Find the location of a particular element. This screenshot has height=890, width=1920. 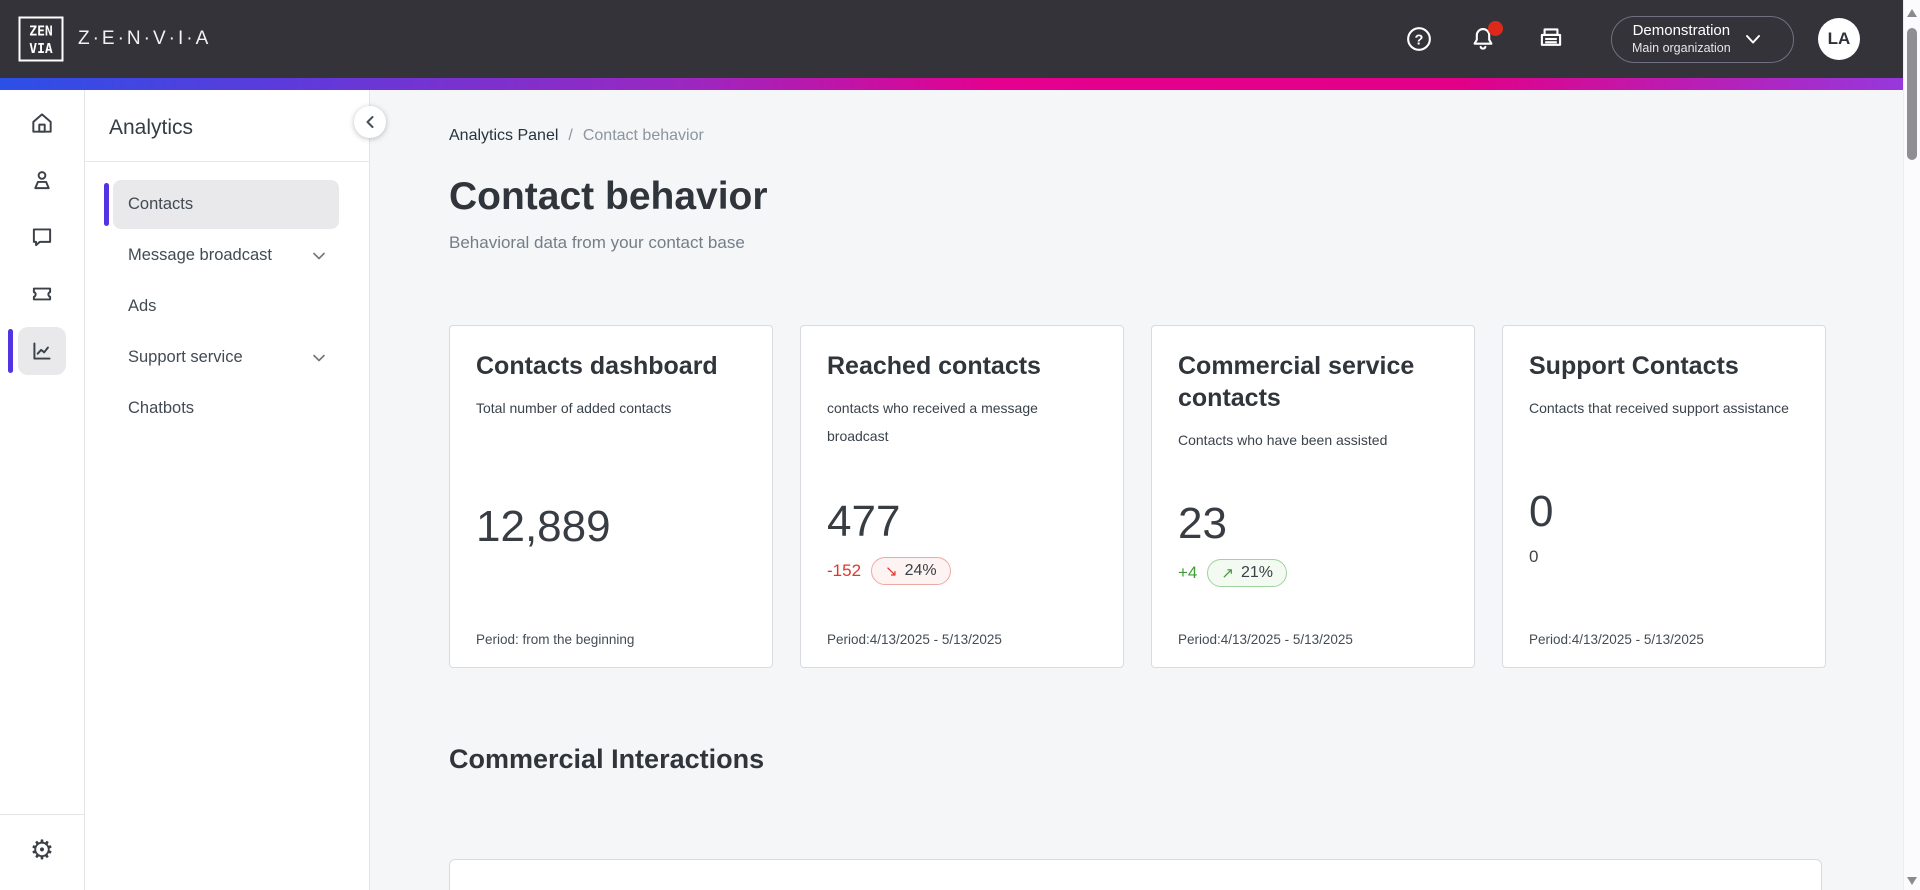

trend-badge: ↗ 21% is located at coordinates (1247, 573).